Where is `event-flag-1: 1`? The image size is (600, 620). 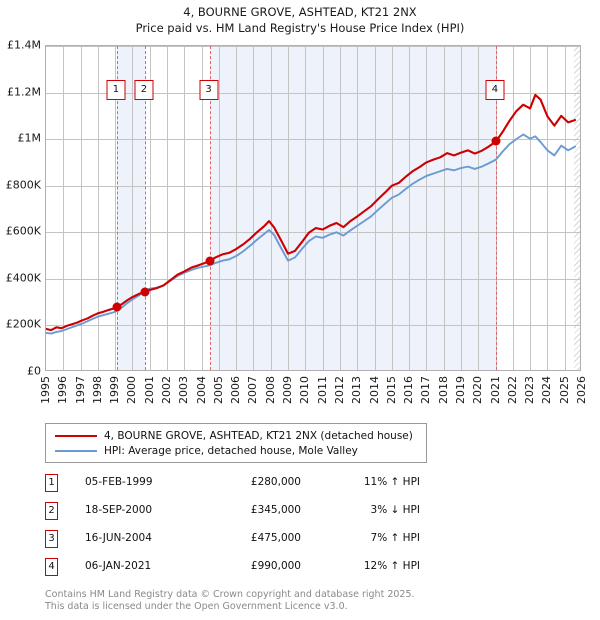
event-flag-1: 1 is located at coordinates (116, 90).